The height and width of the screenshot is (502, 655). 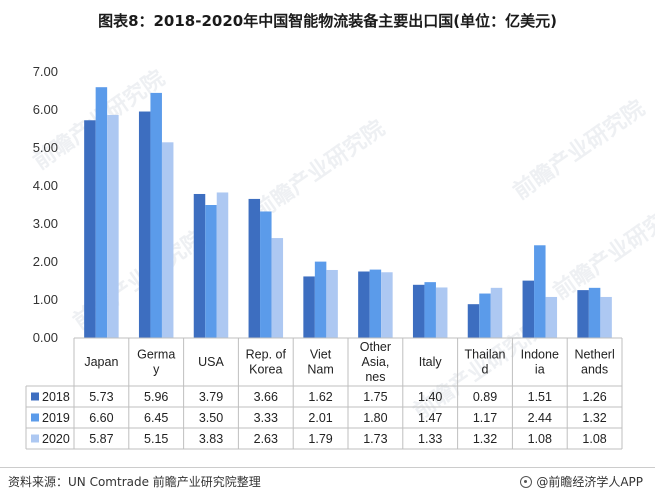 I want to click on category-label-line: y, so click(x=156, y=370).